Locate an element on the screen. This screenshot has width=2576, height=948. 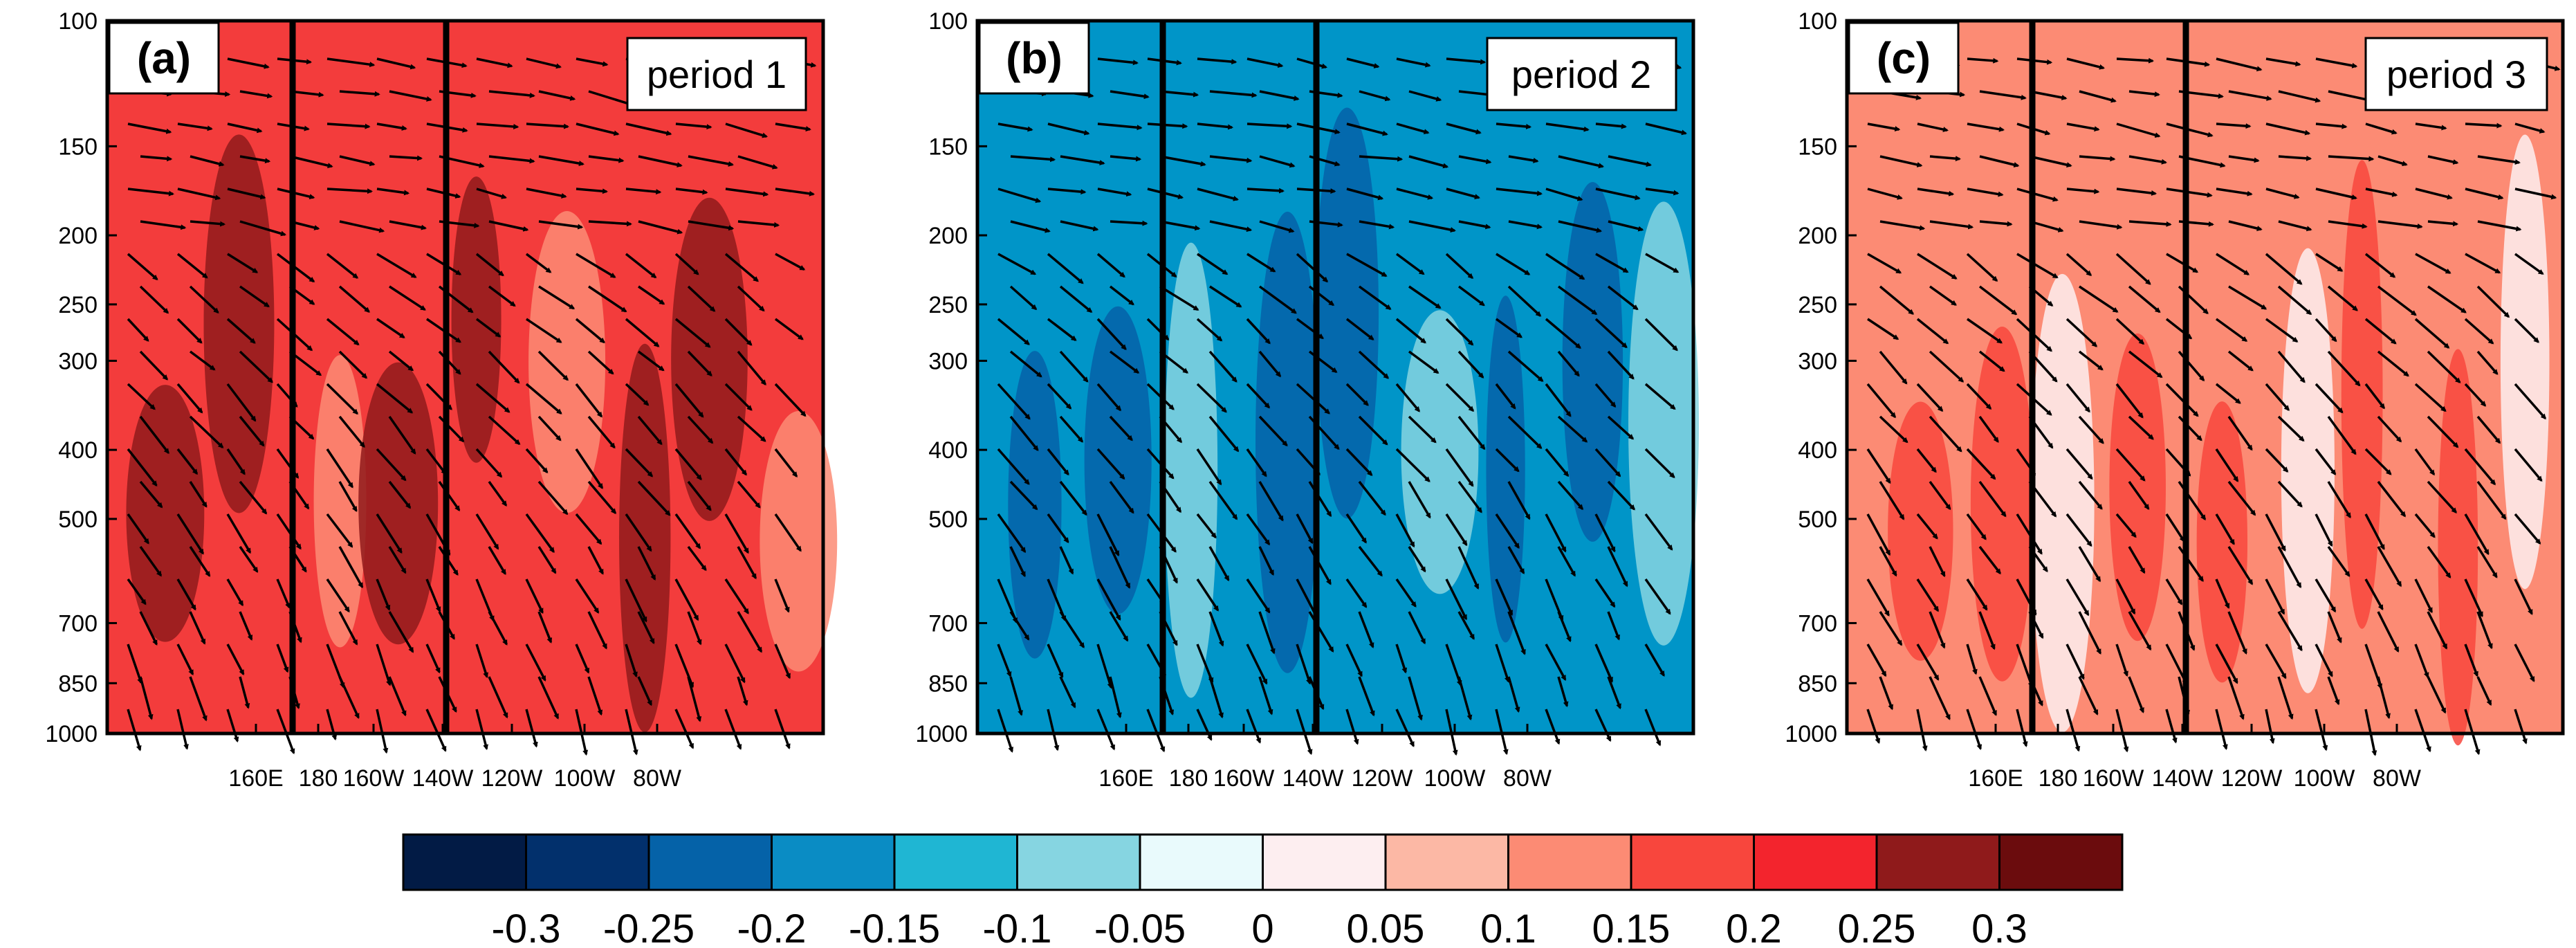
y-tick-label: 850 is located at coordinates (78, 684).